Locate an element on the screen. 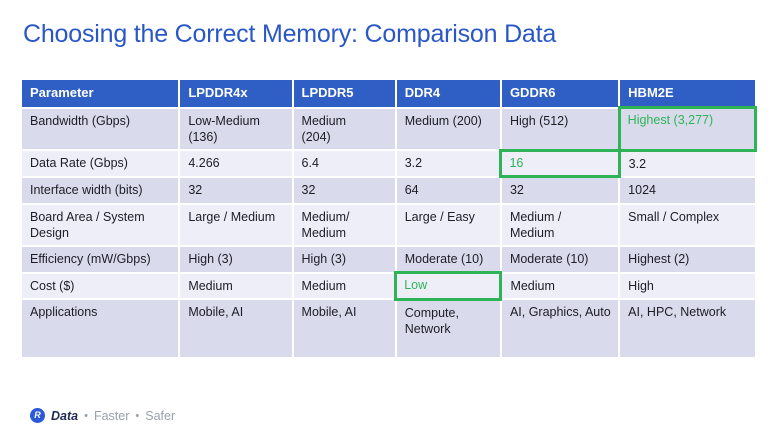 The height and width of the screenshot is (436, 776). value-cell: Compute, Network is located at coordinates (448, 328).